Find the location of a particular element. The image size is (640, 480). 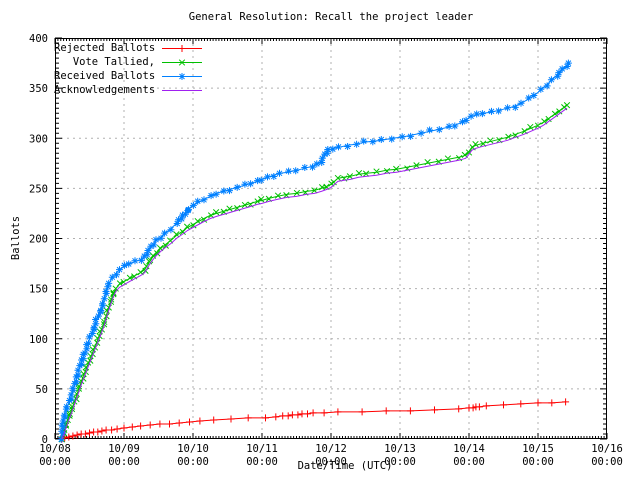

y-tick-label: 50 is located at coordinates (41, 390).